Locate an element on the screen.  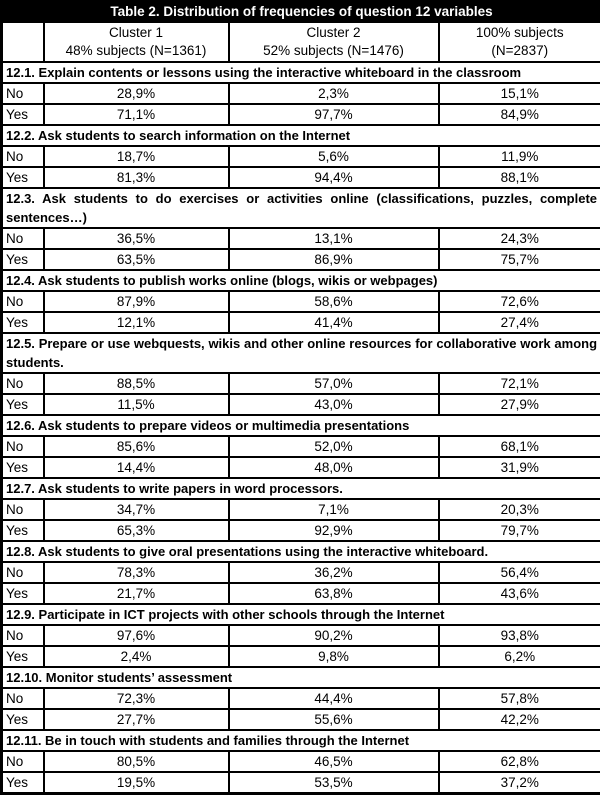
cell-12-1-no-cluster2: 2,3% is located at coordinates (334, 93).